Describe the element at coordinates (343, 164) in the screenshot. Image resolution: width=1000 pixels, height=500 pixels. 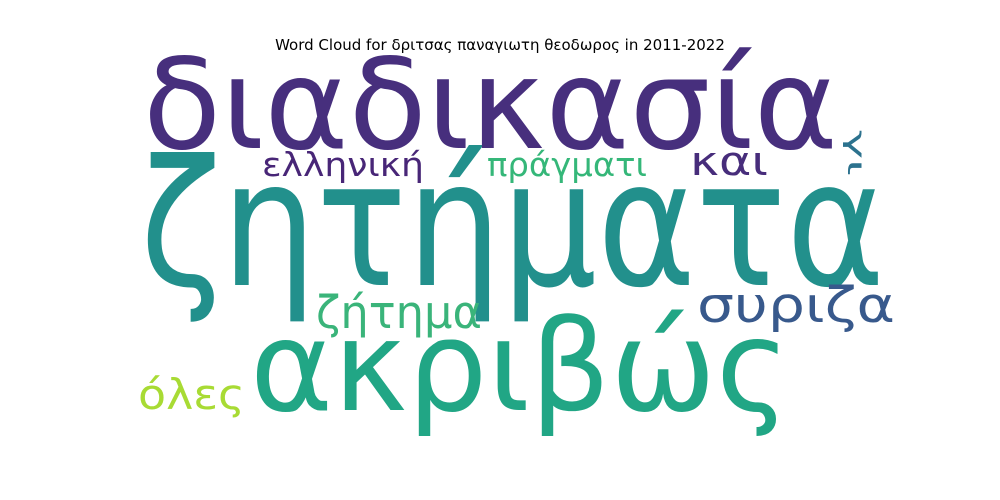
I see `word-ελληνική: ελληνική` at that location.